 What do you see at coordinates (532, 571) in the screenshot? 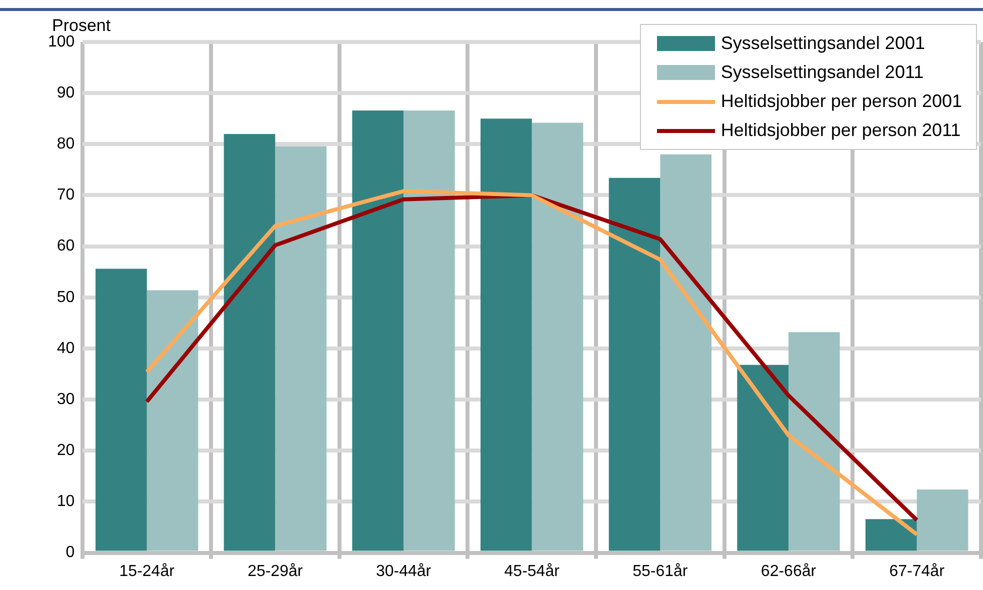
I see `x-tick-label: 45-54år` at bounding box center [532, 571].